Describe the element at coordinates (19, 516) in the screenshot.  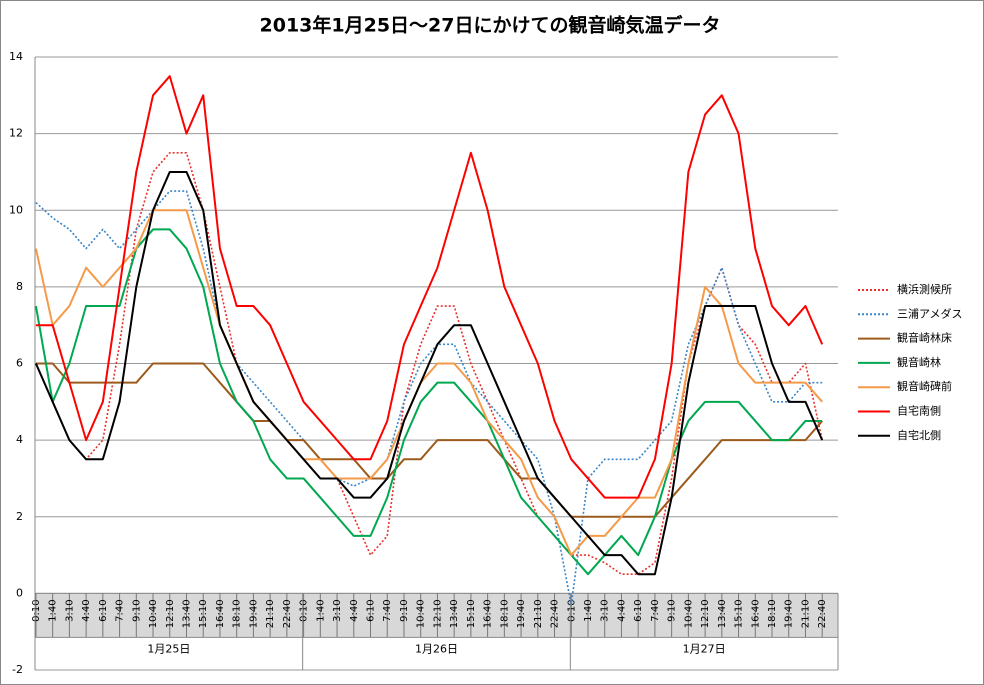
I see `y-tick-label: 2` at that location.